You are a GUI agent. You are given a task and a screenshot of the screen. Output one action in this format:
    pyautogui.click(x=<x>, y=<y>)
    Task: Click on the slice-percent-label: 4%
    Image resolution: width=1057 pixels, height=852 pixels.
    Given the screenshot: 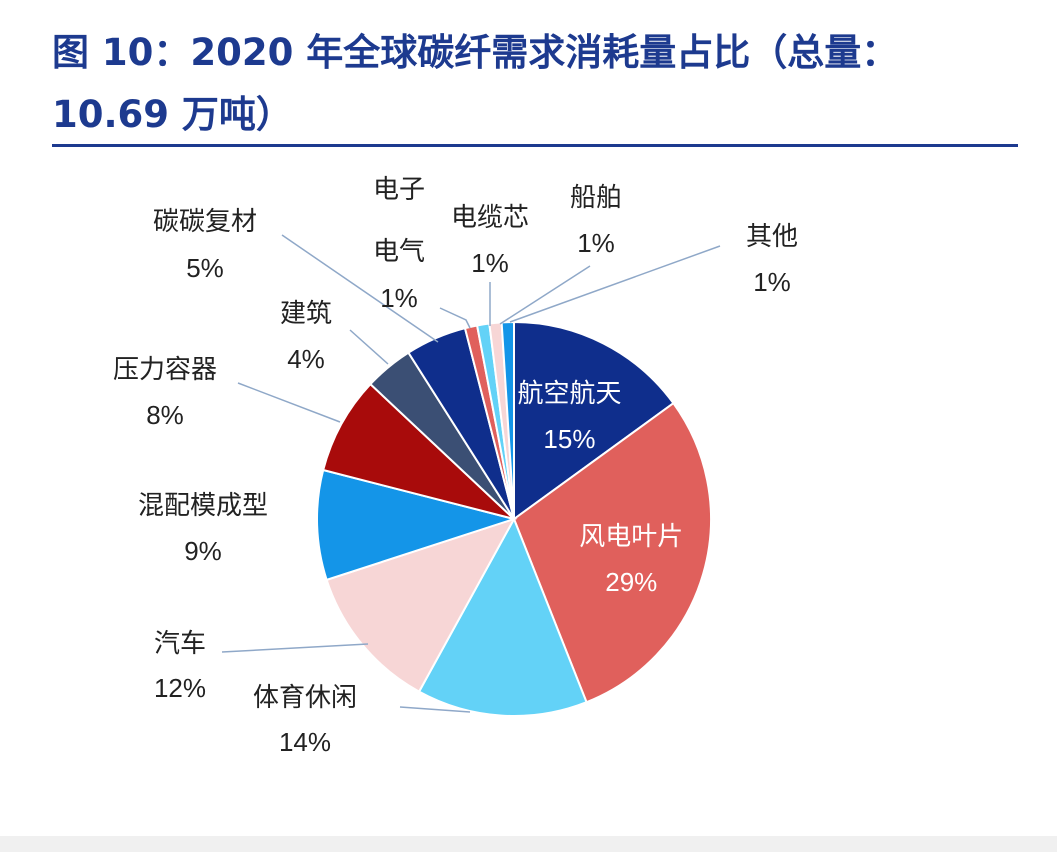 What is the action you would take?
    pyautogui.click(x=306, y=359)
    